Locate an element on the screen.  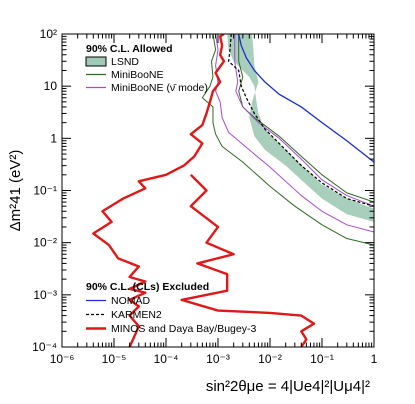
x-tick-label: 10⁻⁵ is located at coordinates (114, 359).